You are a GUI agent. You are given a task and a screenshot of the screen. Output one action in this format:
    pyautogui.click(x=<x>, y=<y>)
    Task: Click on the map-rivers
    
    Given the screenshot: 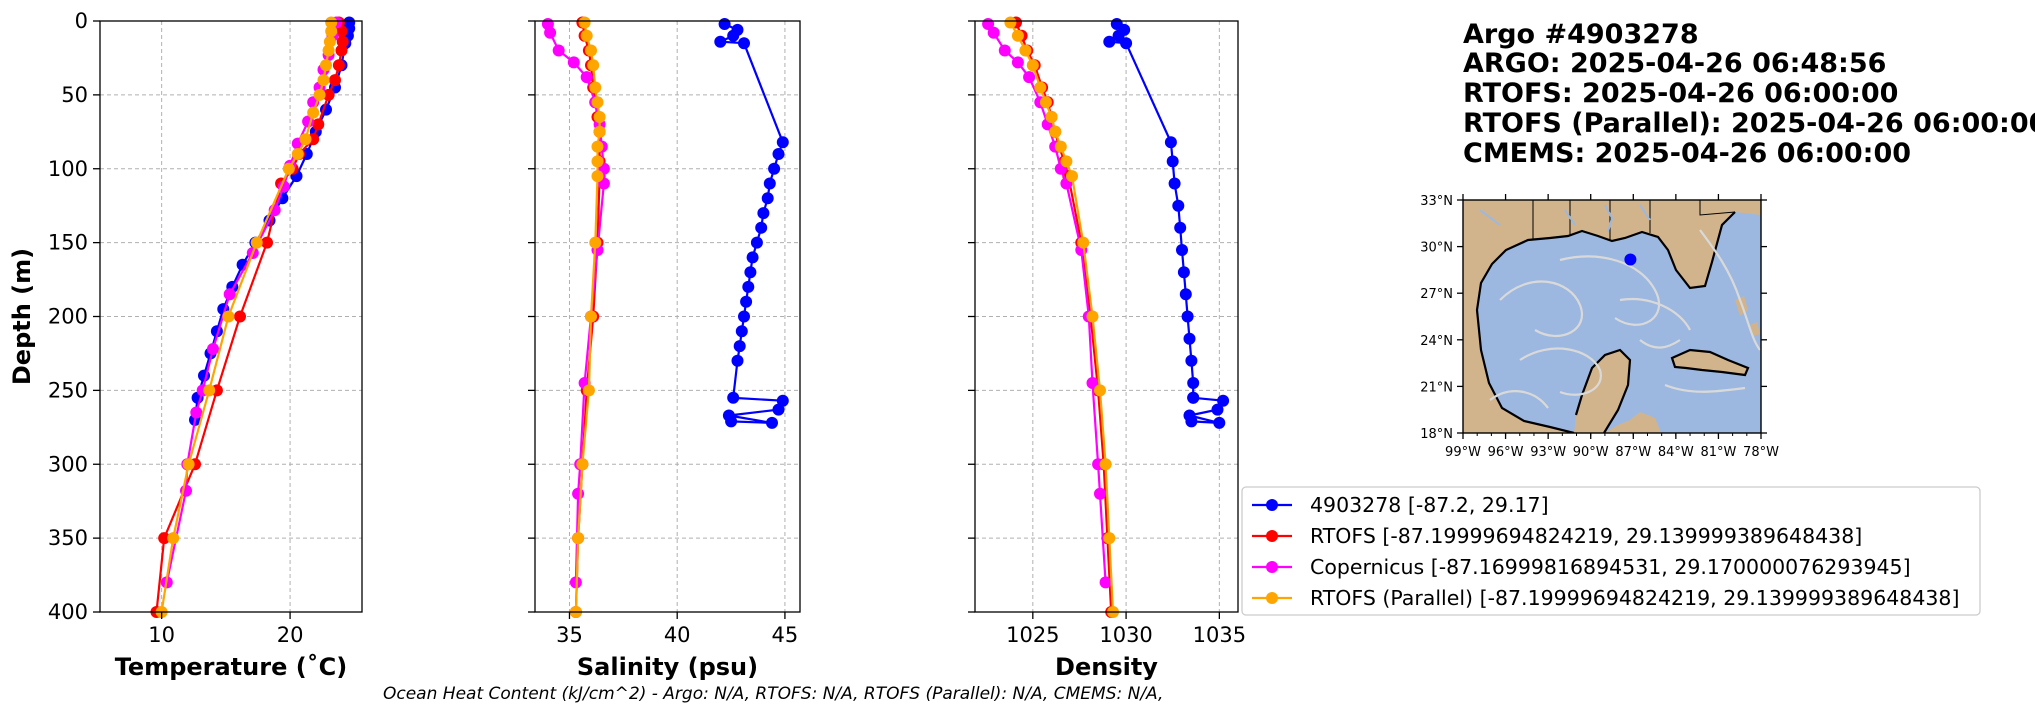 What is the action you would take?
    pyautogui.click(x=1565, y=218)
    